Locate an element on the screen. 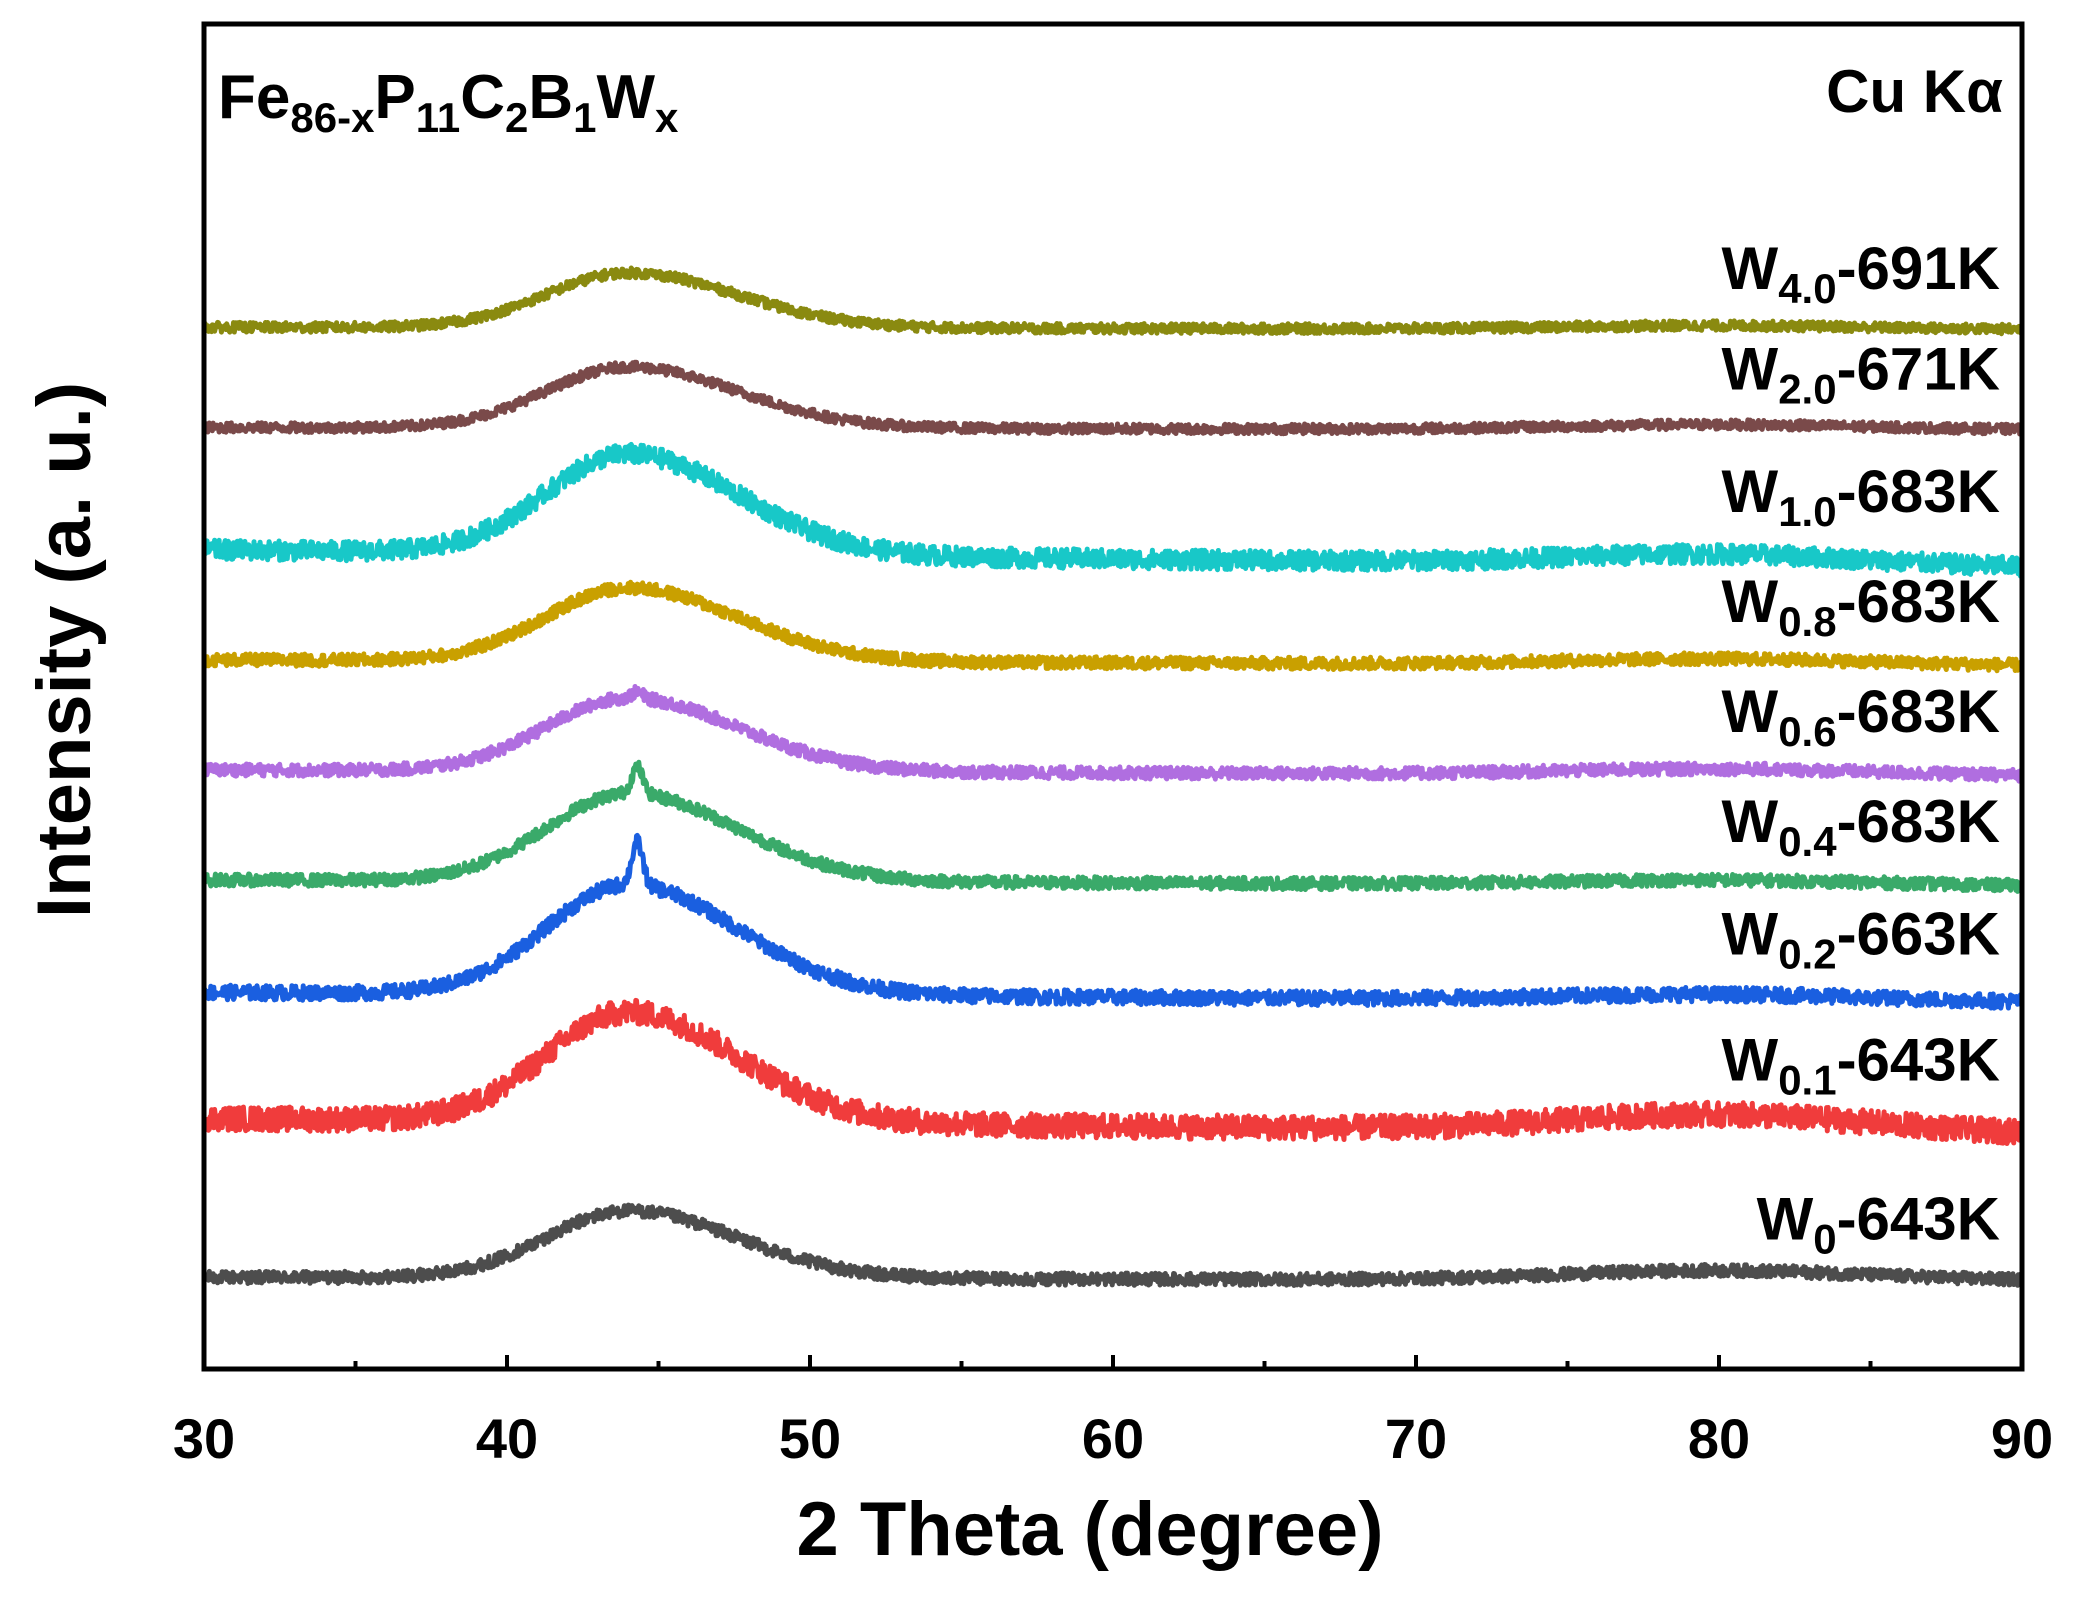 The width and height of the screenshot is (2079, 1599). x-tick-label: 80 is located at coordinates (1719, 1438).